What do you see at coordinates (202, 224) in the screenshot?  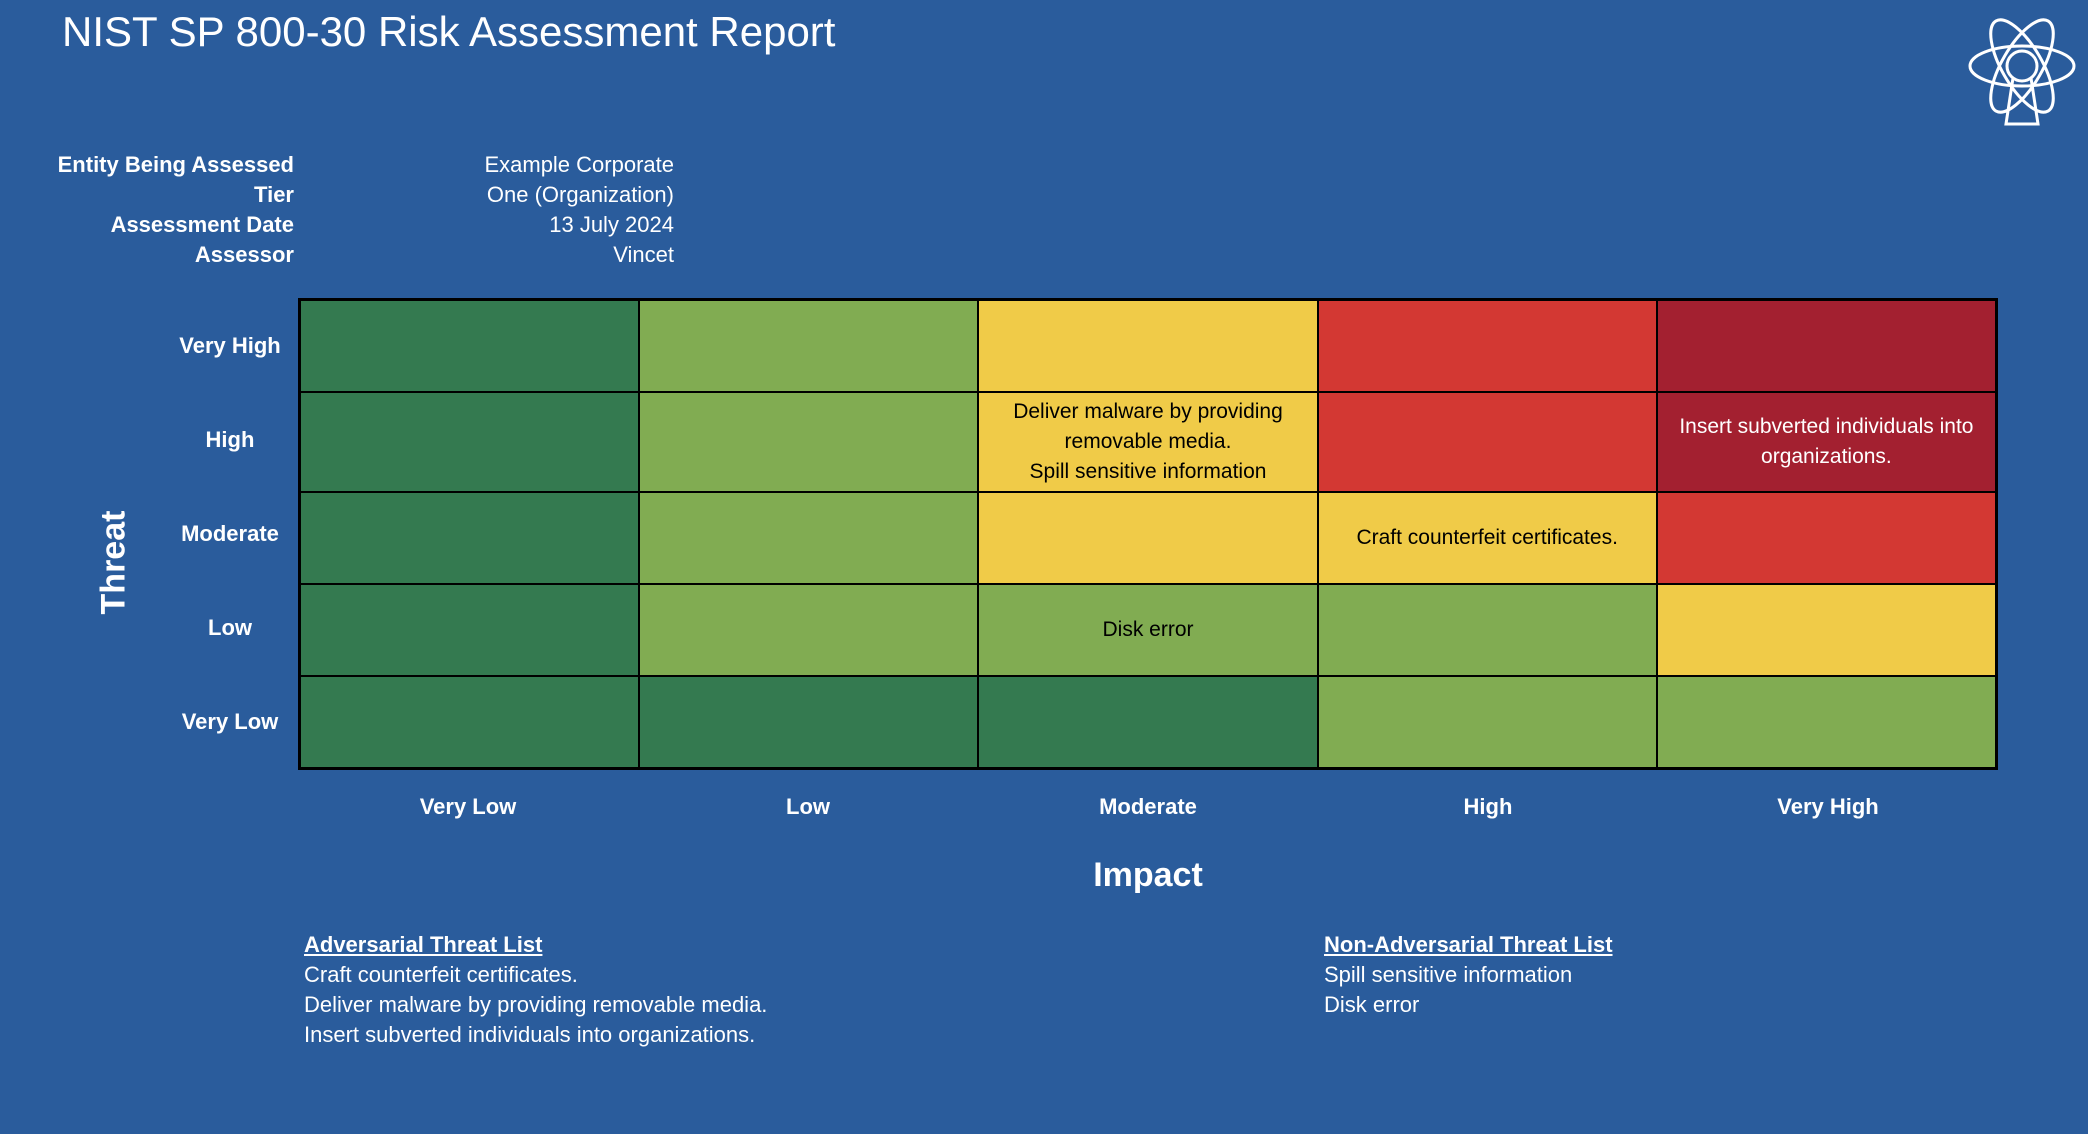 I see `date-label: Assessment Date` at bounding box center [202, 224].